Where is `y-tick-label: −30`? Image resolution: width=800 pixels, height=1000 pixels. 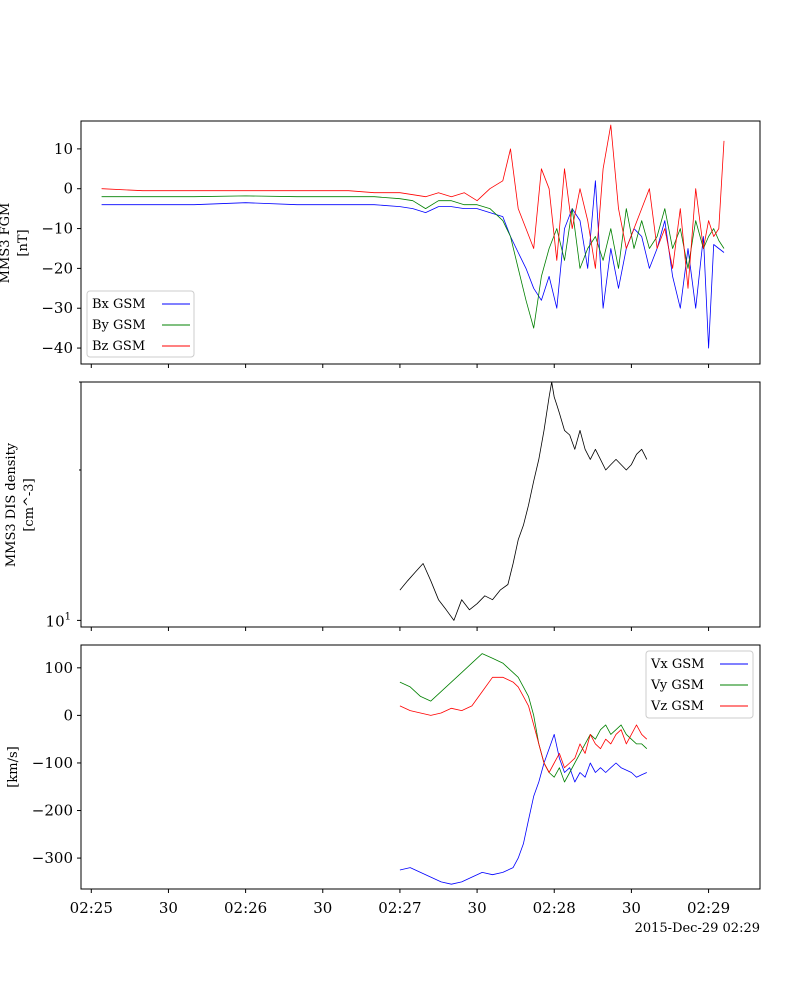 y-tick-label: −30 is located at coordinates (57, 308).